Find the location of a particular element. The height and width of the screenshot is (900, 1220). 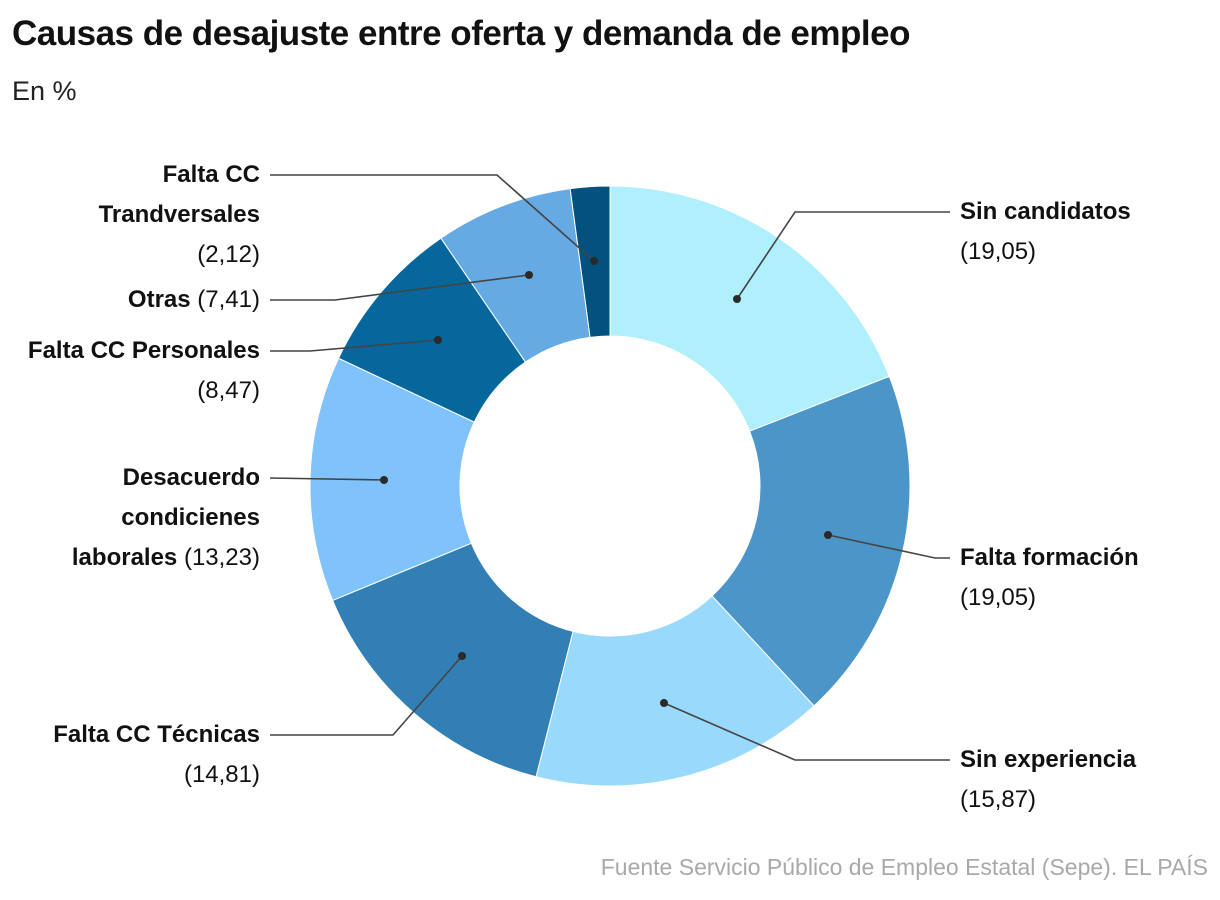

label-sin-experiencia: Sin experiencia (15,87) is located at coordinates (1048, 779).